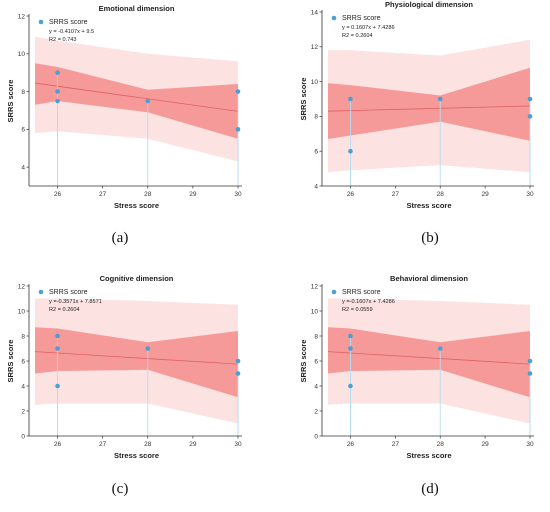  Describe the element at coordinates (120, 489) in the screenshot. I see `panel-label: (c)` at that location.